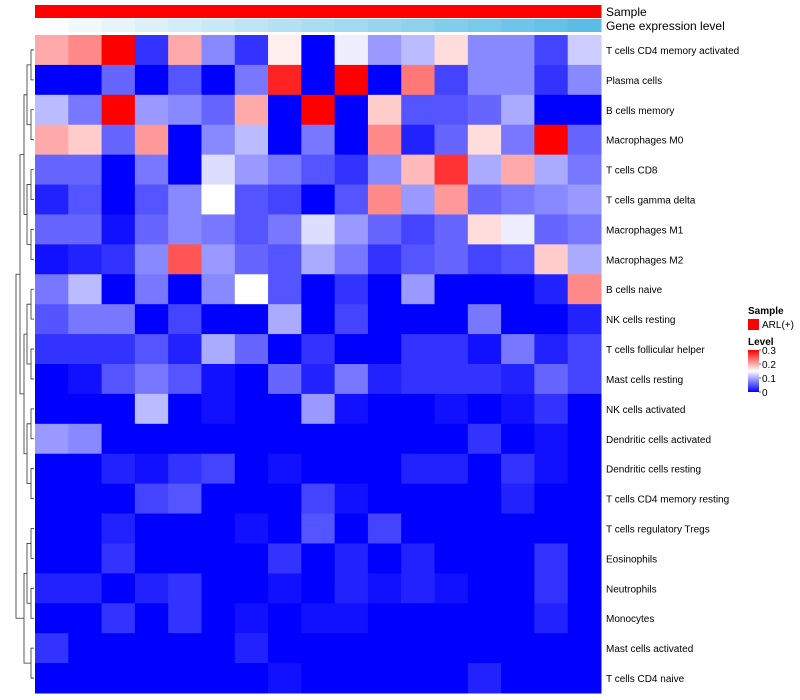 This screenshot has width=800, height=700. I want to click on row-label: Macrophages M2, so click(645, 260).